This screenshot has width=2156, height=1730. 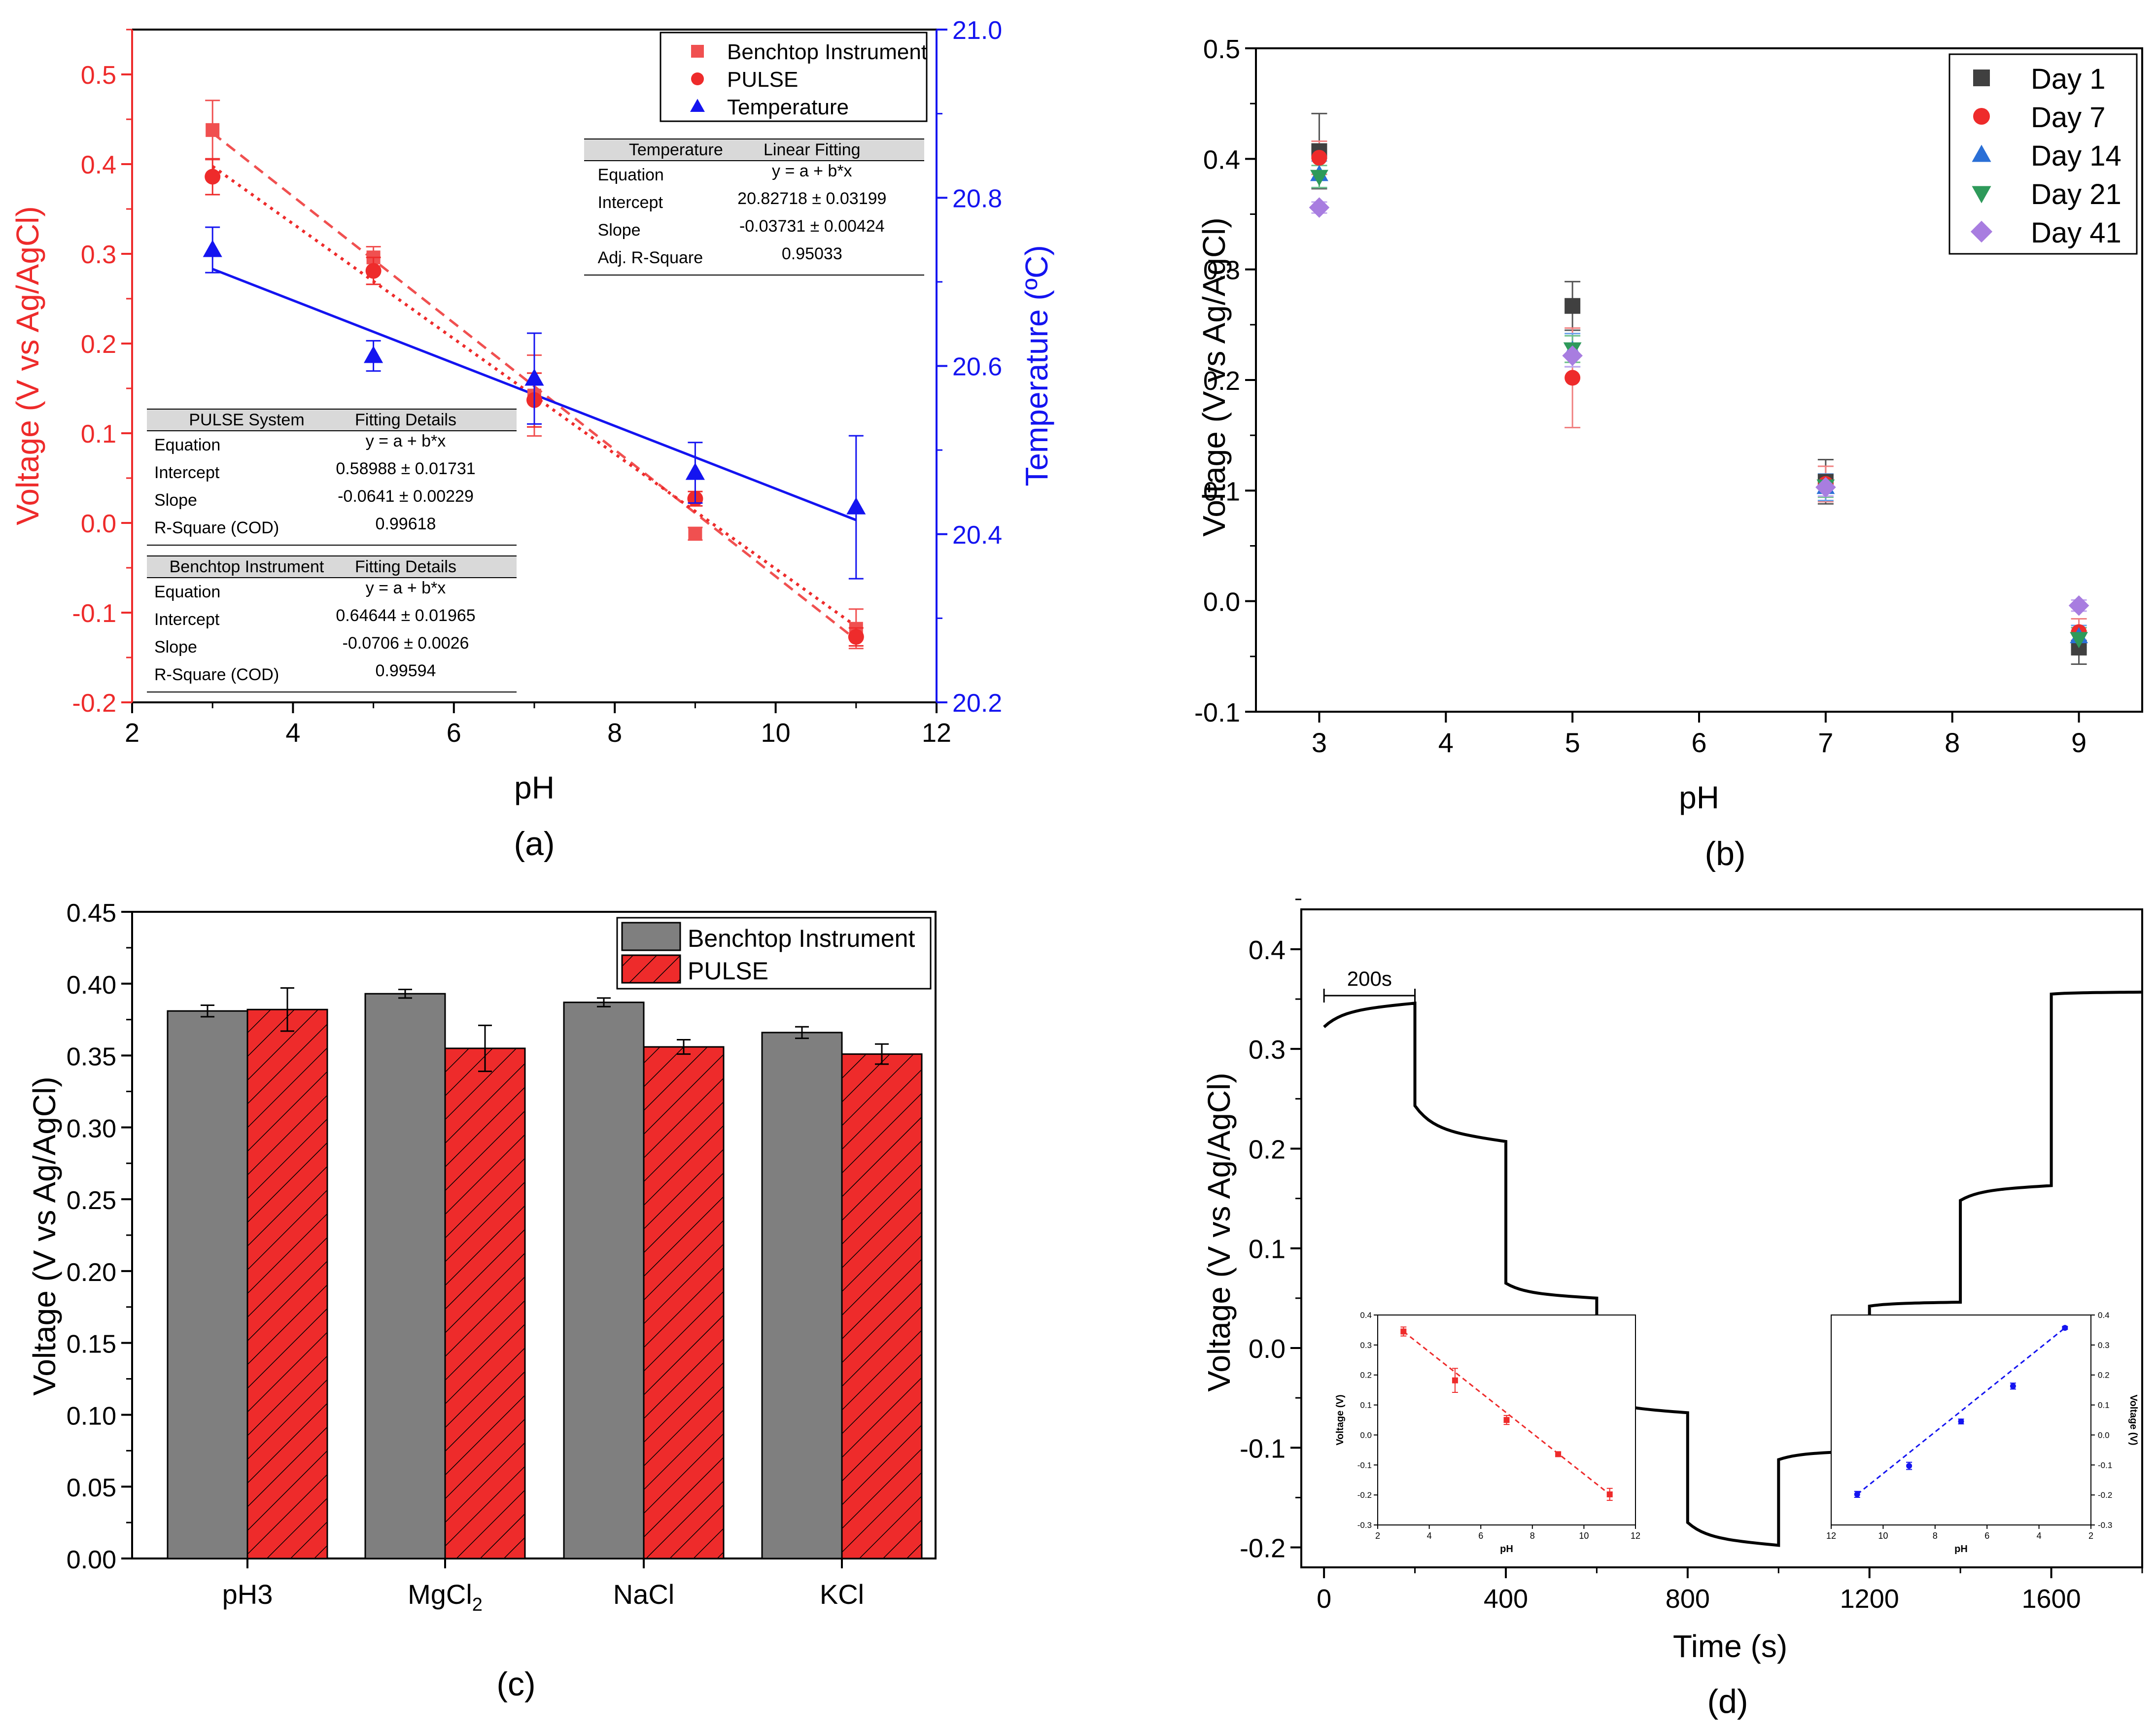 I want to click on table-cell: Intercept, so click(x=630, y=203).